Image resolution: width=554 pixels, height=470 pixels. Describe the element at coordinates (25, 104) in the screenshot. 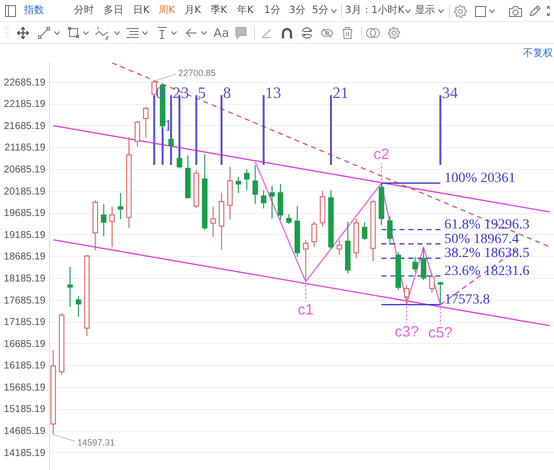

I see `y-tick-label: 22185.19` at that location.